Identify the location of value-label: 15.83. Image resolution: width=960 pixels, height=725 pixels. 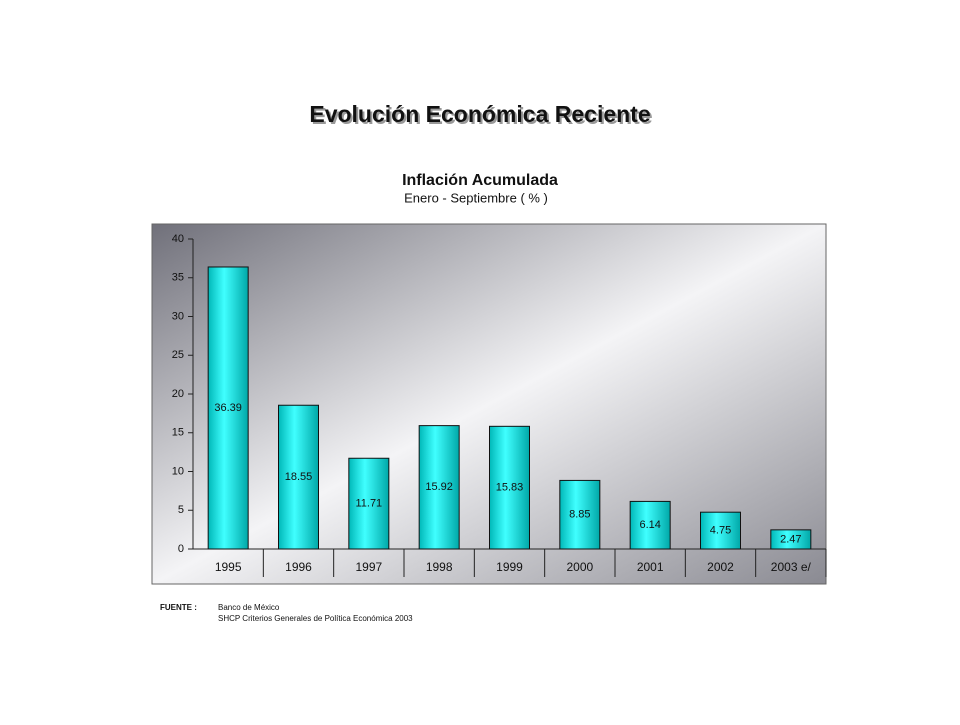
(510, 488).